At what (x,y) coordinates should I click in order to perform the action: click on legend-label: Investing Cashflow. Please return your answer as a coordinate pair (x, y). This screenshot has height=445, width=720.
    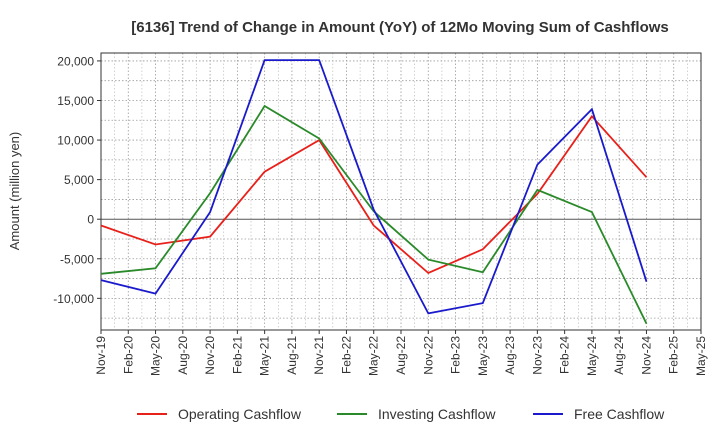
    Looking at the image, I should click on (437, 414).